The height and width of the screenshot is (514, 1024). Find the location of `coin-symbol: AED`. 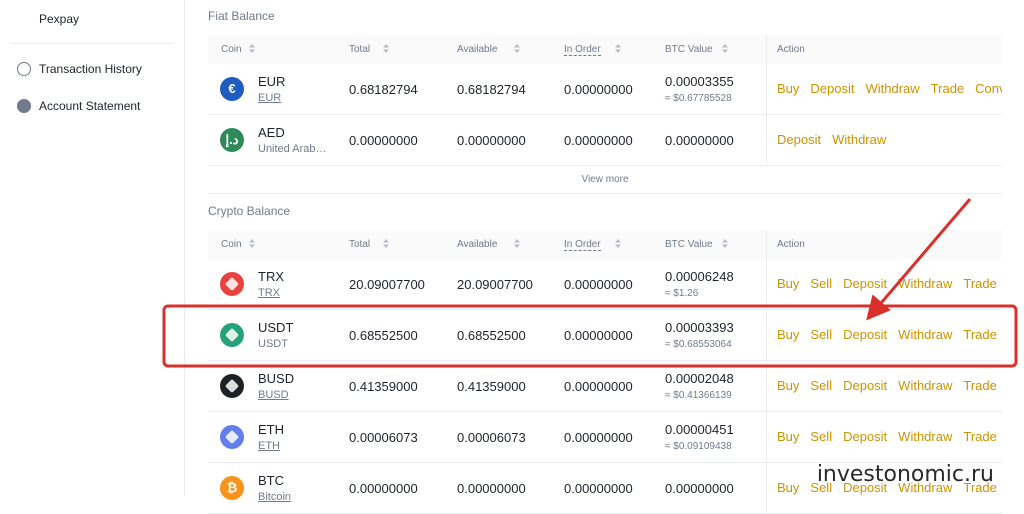

coin-symbol: AED is located at coordinates (271, 132).